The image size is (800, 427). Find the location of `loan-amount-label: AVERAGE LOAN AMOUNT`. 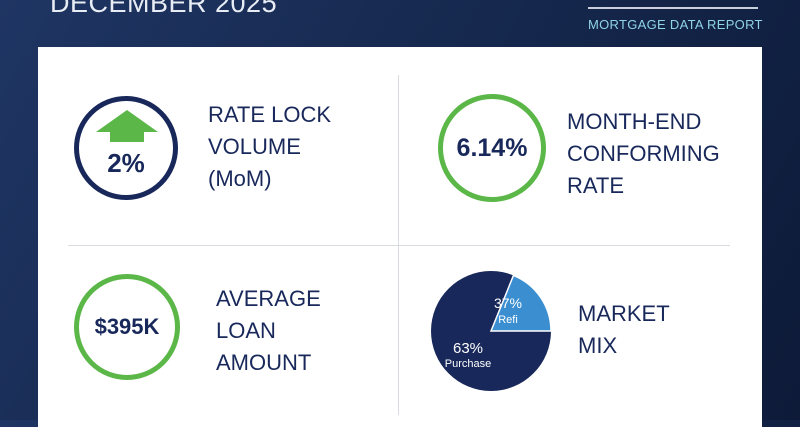

loan-amount-label: AVERAGE LOAN AMOUNT is located at coordinates (268, 331).